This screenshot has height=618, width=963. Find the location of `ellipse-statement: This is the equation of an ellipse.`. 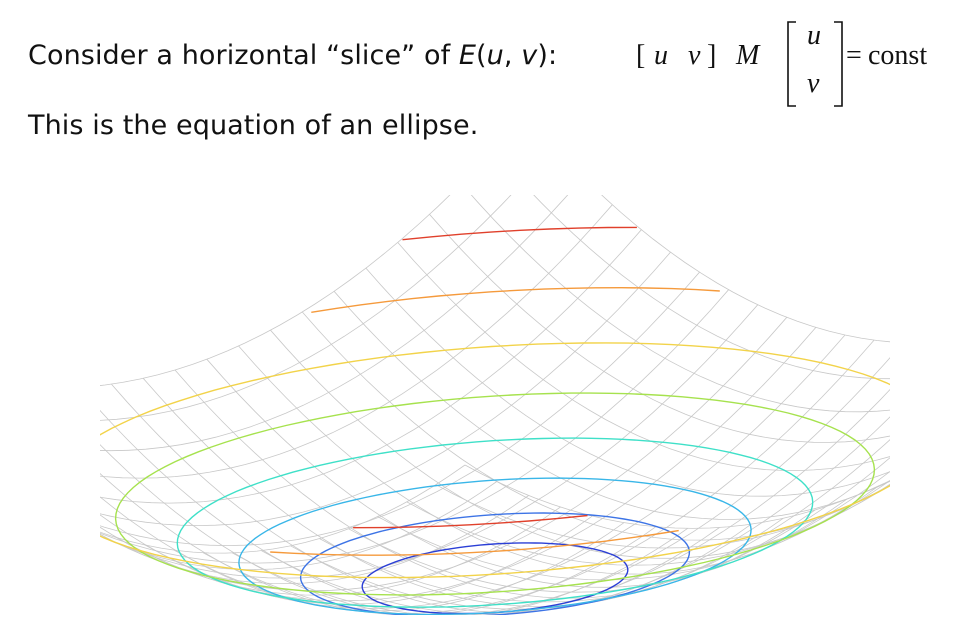

ellipse-statement: This is the equation of an ellipse. is located at coordinates (253, 125).